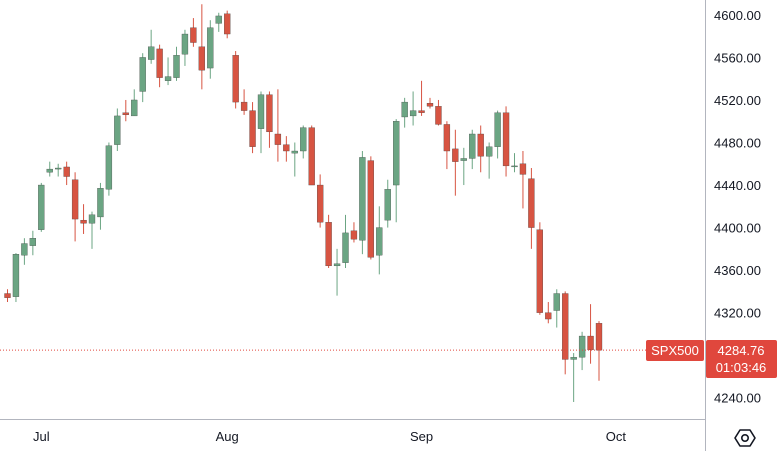 The width and height of the screenshot is (777, 451). Describe the element at coordinates (741, 350) in the screenshot. I see `price-tag-value: 4284.76` at that location.